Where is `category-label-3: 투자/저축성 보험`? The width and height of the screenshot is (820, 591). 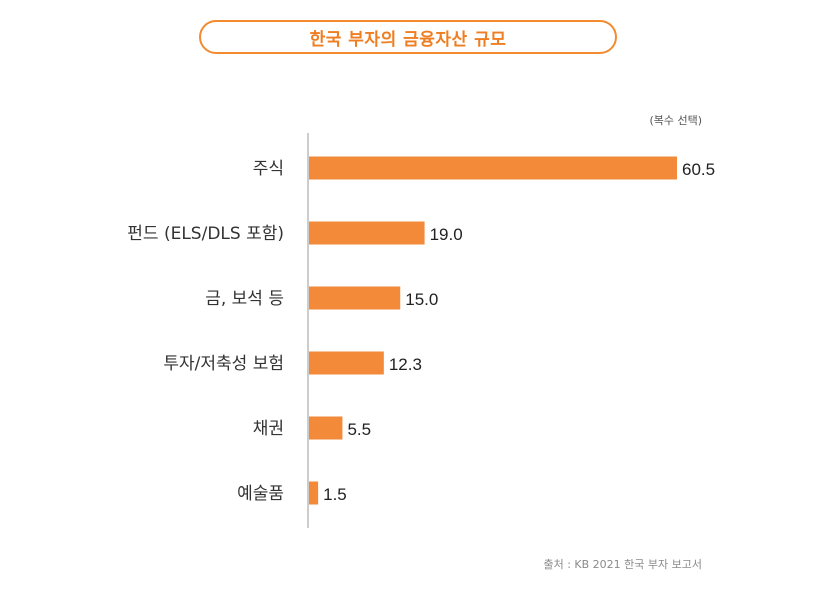 category-label-3: 투자/저축성 보험 is located at coordinates (223, 364).